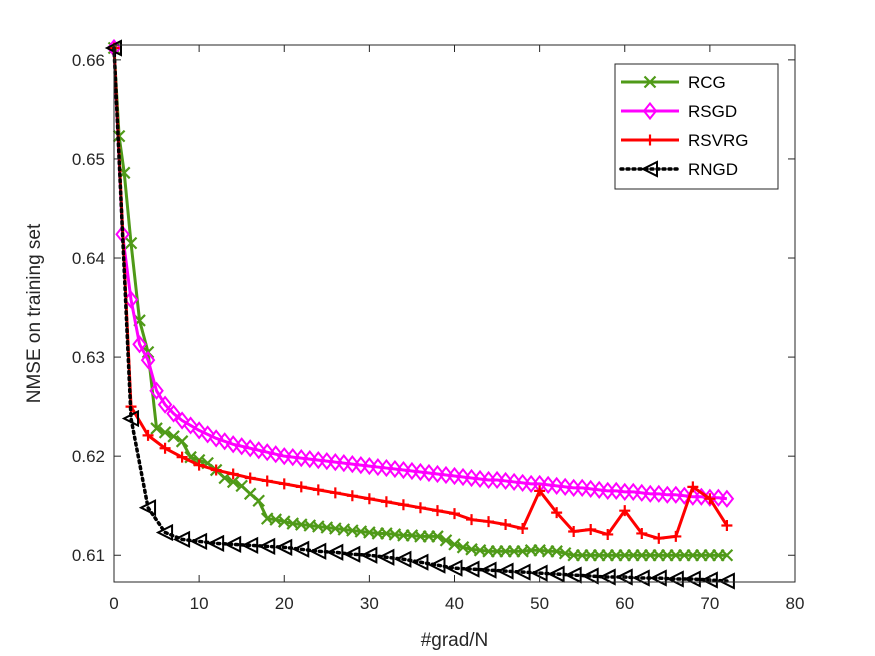  I want to click on x-tick-label: 0, so click(113, 603).